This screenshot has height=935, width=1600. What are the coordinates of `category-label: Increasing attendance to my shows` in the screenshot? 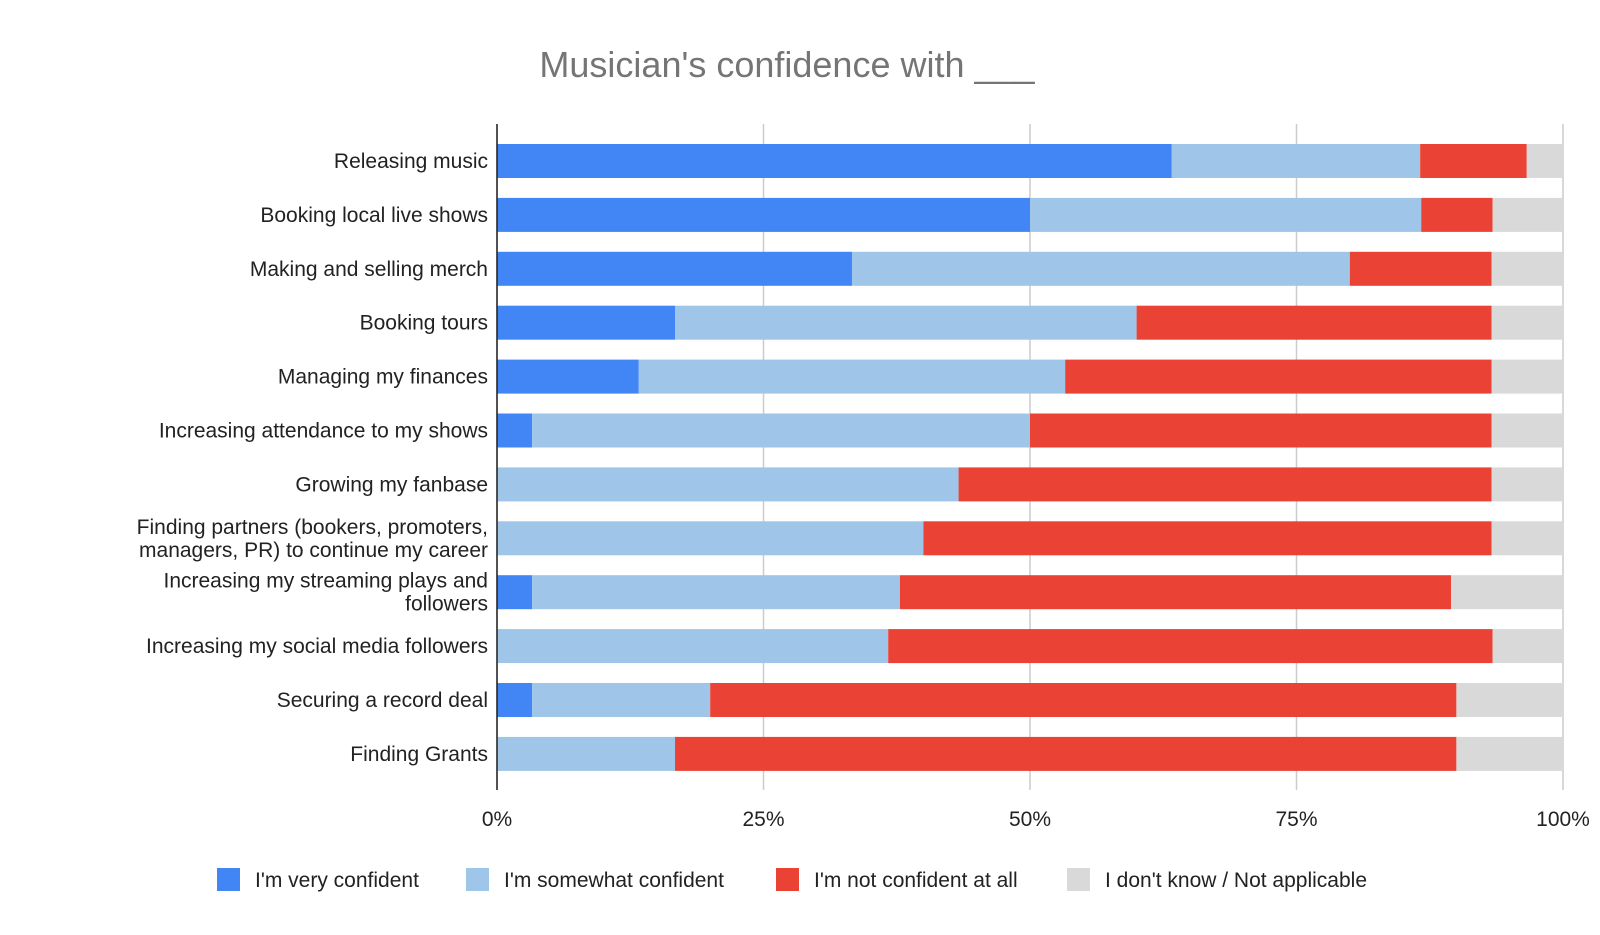 It's located at (323, 431).